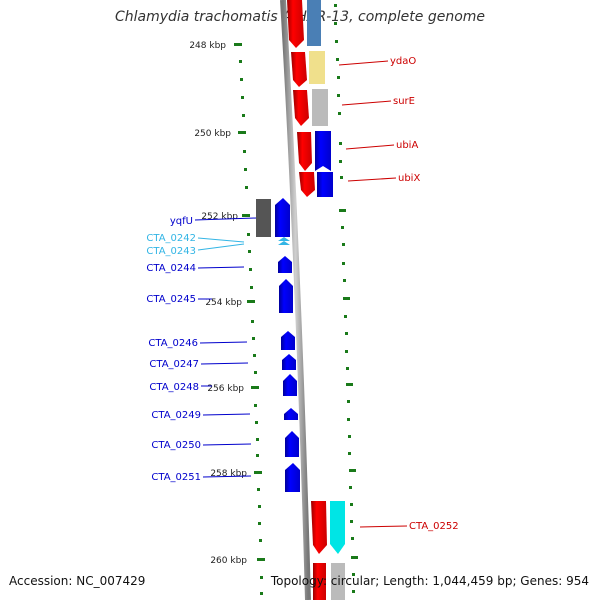 The height and width of the screenshot is (600, 600). I want to click on gene-label-CTA-0242: CTA_0242, so click(171, 238).